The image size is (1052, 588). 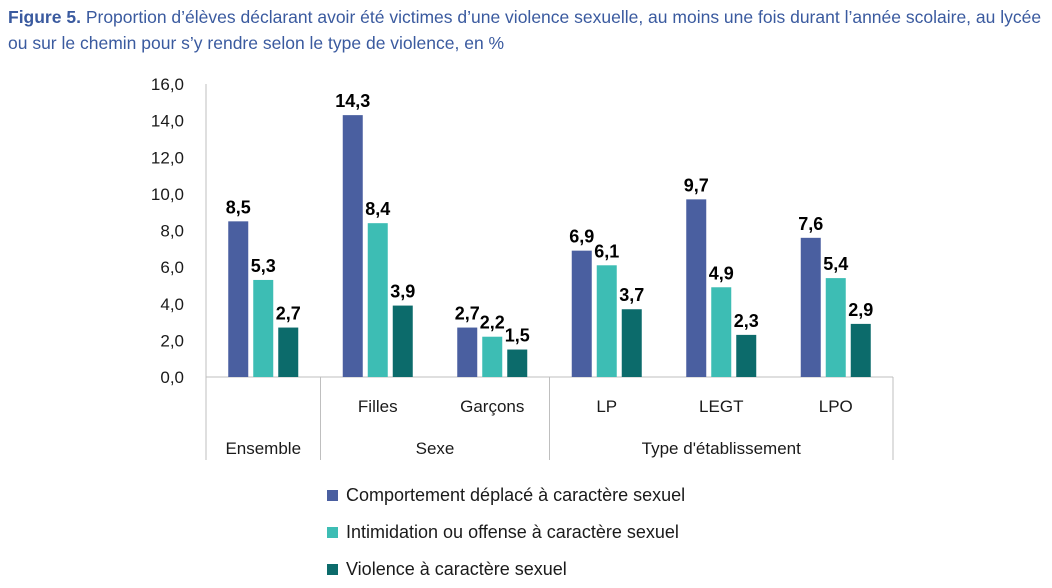 I want to click on figure-label: Figure 5., so click(x=44, y=17).